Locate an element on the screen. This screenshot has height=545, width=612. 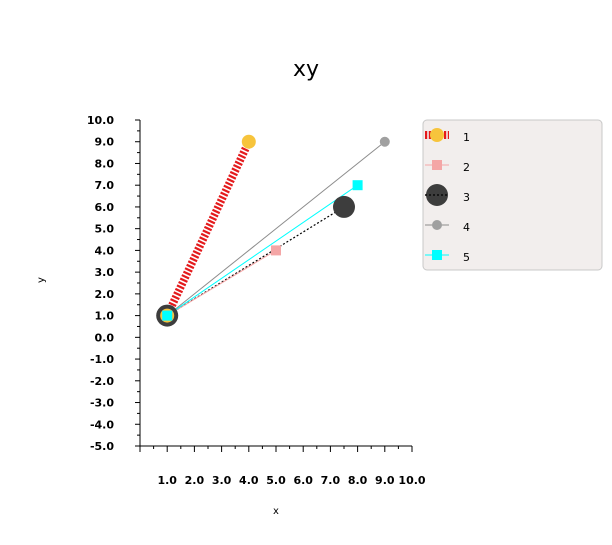
x-tick-label: 1.0 is located at coordinates (167, 480).